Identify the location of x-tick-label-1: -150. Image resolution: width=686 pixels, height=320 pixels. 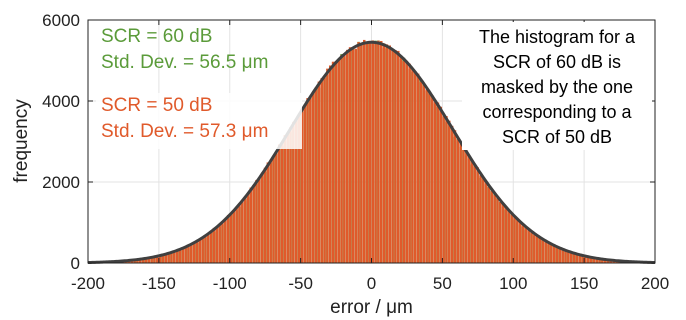
(159, 283).